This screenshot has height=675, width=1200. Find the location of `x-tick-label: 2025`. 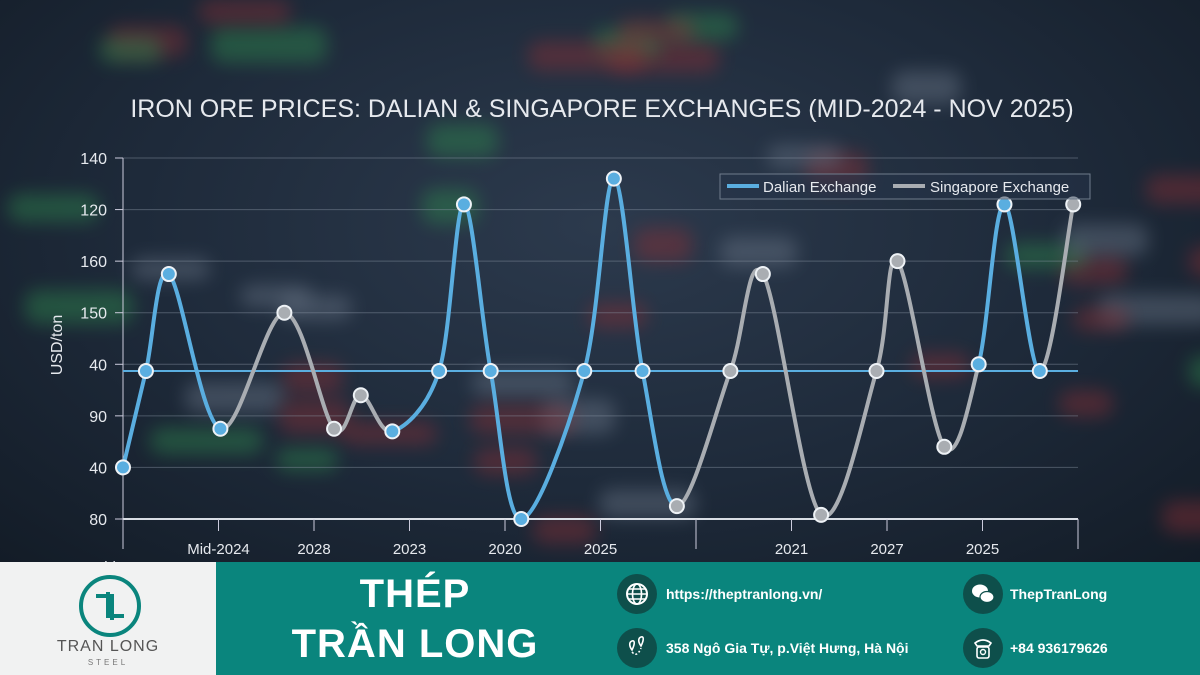

x-tick-label: 2025 is located at coordinates (982, 549).